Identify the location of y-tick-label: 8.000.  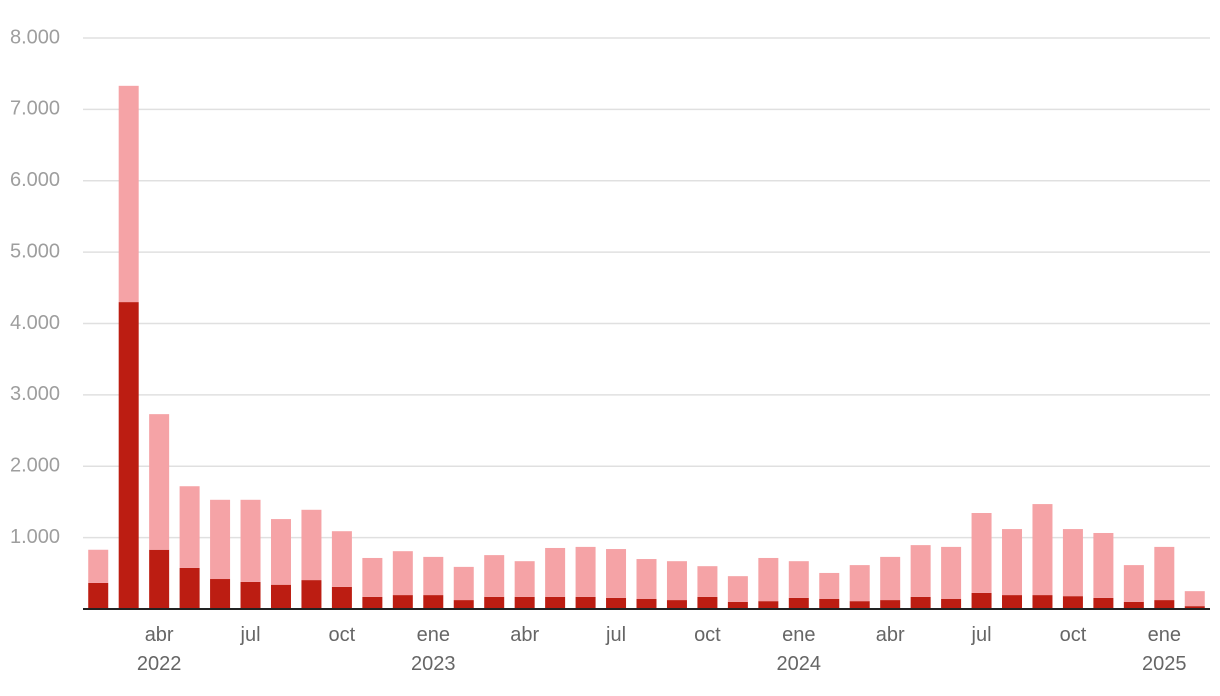
(35, 37).